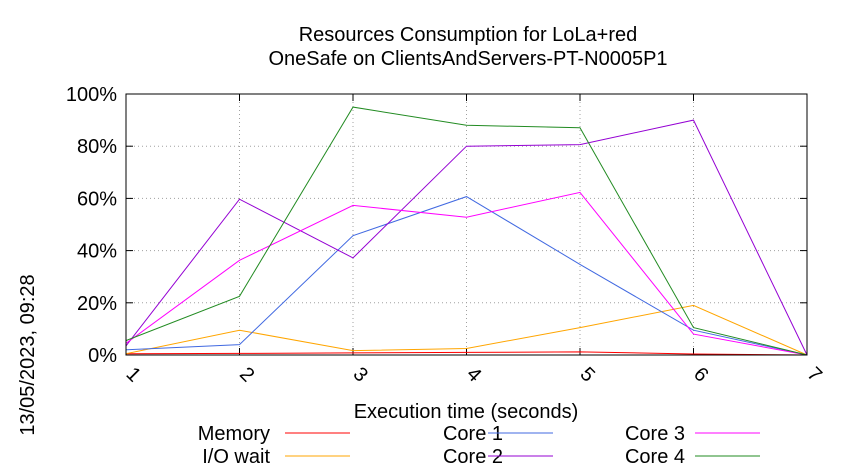 The height and width of the screenshot is (475, 850). What do you see at coordinates (97, 252) in the screenshot?
I see `y-tick-label: 40%` at bounding box center [97, 252].